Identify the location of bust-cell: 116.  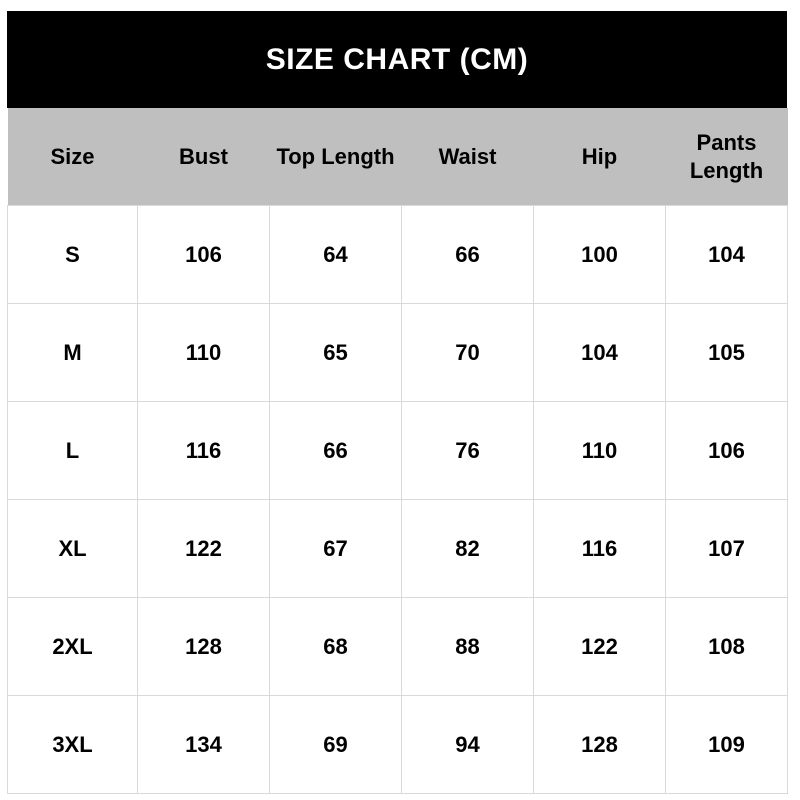
(203, 450).